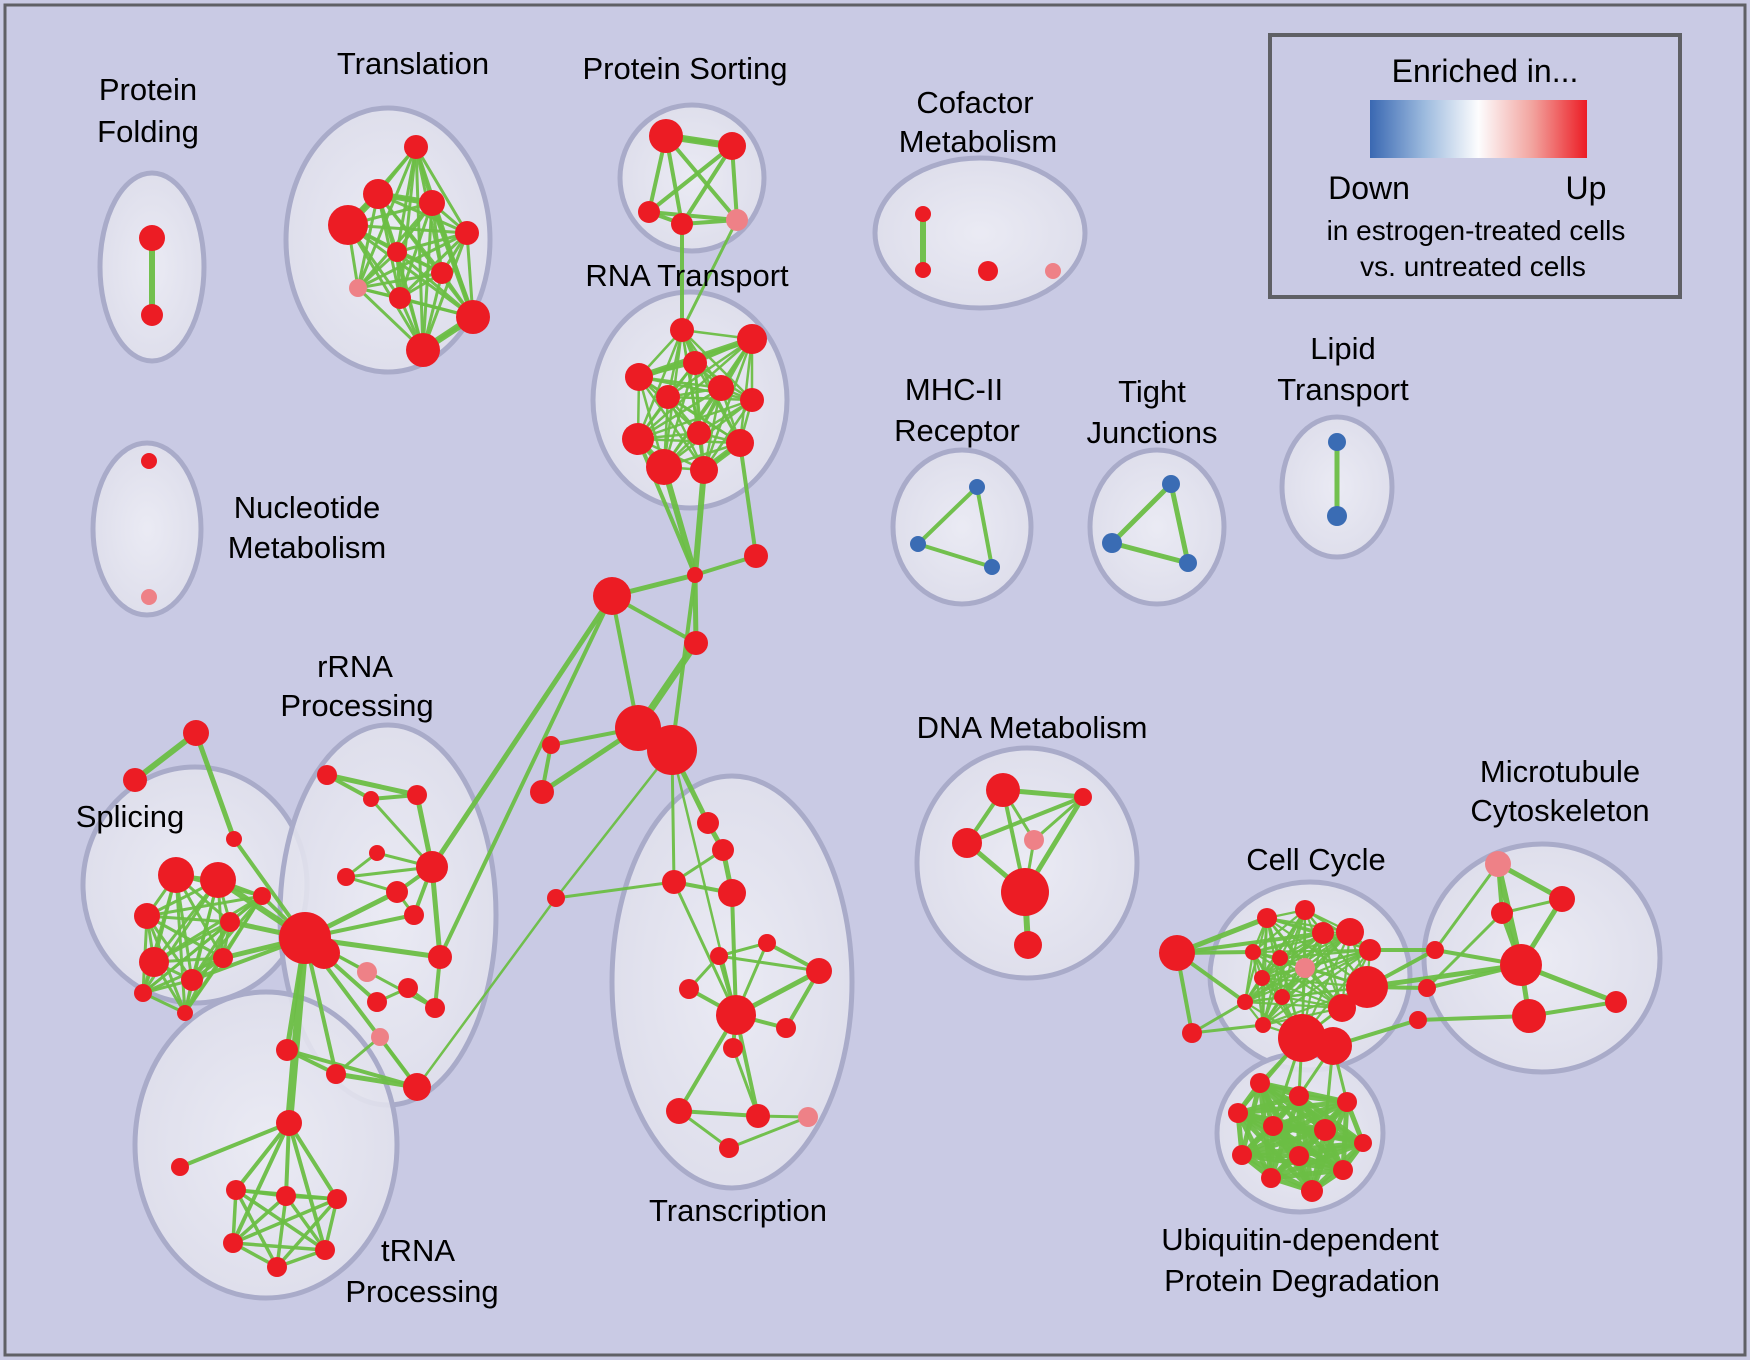  I want to click on node-rt8, so click(699, 433).